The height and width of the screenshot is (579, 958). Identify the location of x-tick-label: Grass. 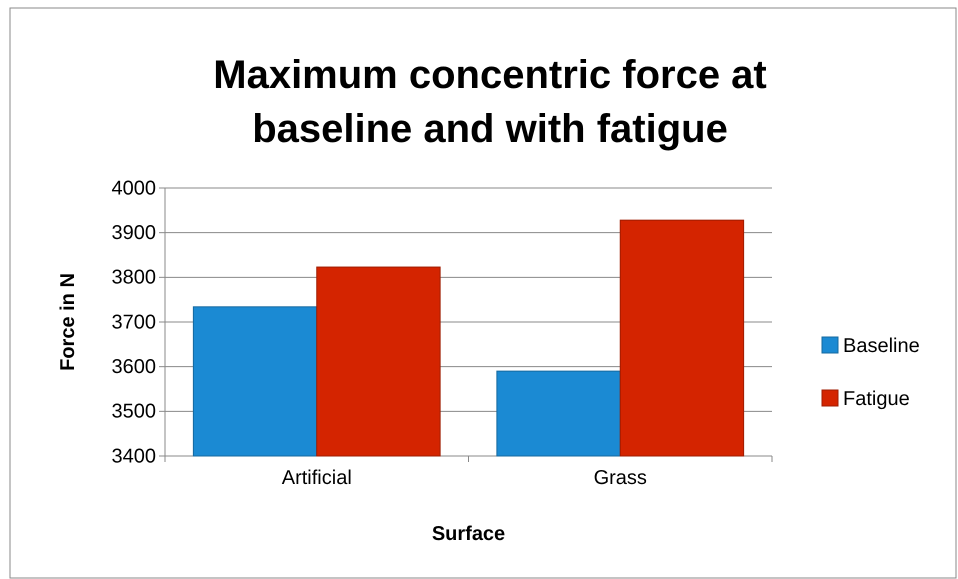
(620, 478).